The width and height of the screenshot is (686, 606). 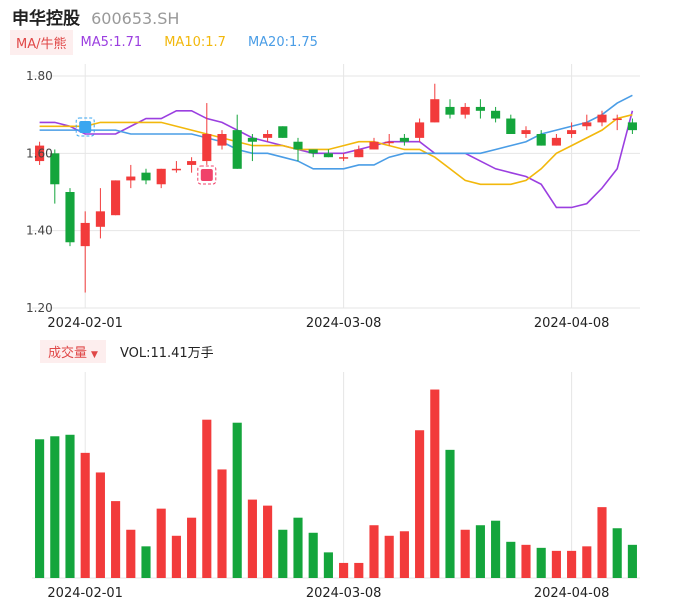 I want to click on volume-indicator-label: 成交量, so click(x=68, y=353).